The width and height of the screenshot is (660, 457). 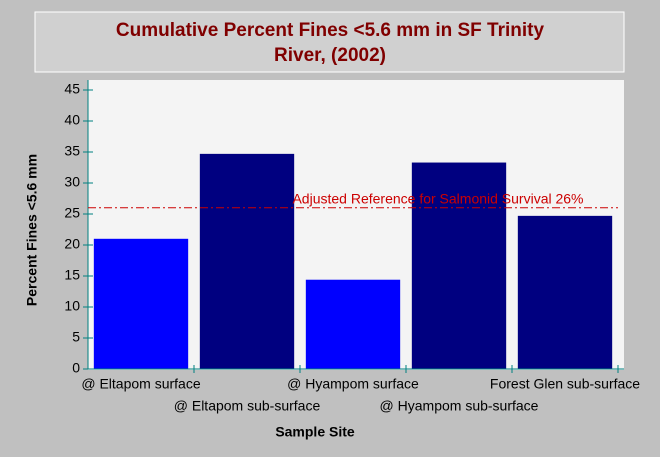 I want to click on y-tick-label: 0, so click(x=76, y=368).